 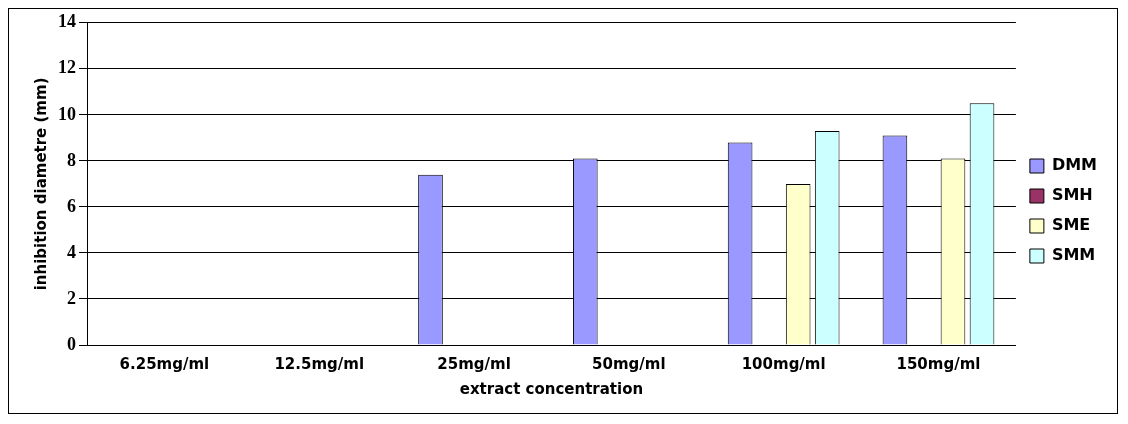 I want to click on x-axis-title: extract concentration, so click(x=551, y=388).